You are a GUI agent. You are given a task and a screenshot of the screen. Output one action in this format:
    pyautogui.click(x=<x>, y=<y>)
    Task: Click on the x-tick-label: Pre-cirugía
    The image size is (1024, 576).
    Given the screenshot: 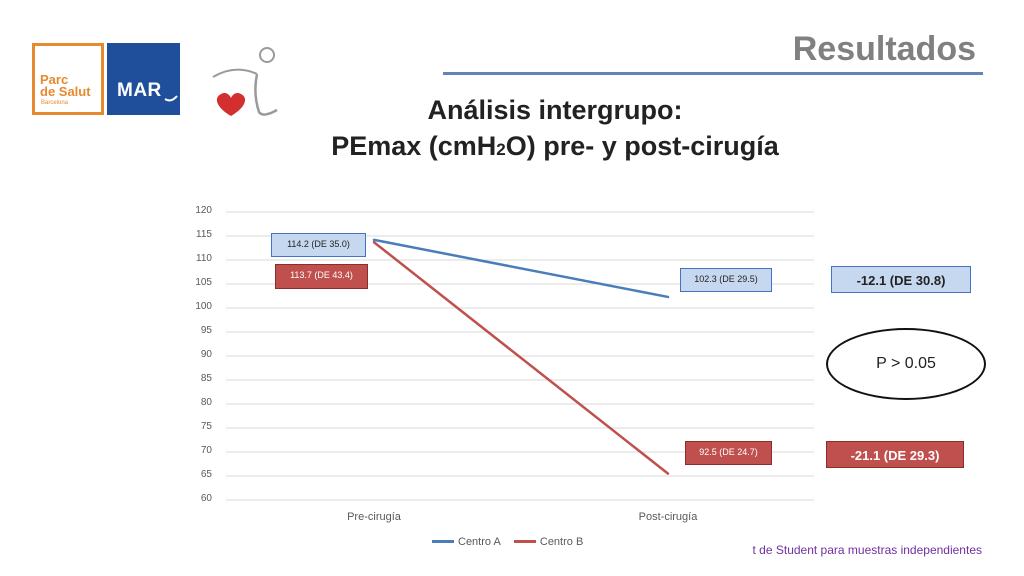 What is the action you would take?
    pyautogui.click(x=374, y=517)
    